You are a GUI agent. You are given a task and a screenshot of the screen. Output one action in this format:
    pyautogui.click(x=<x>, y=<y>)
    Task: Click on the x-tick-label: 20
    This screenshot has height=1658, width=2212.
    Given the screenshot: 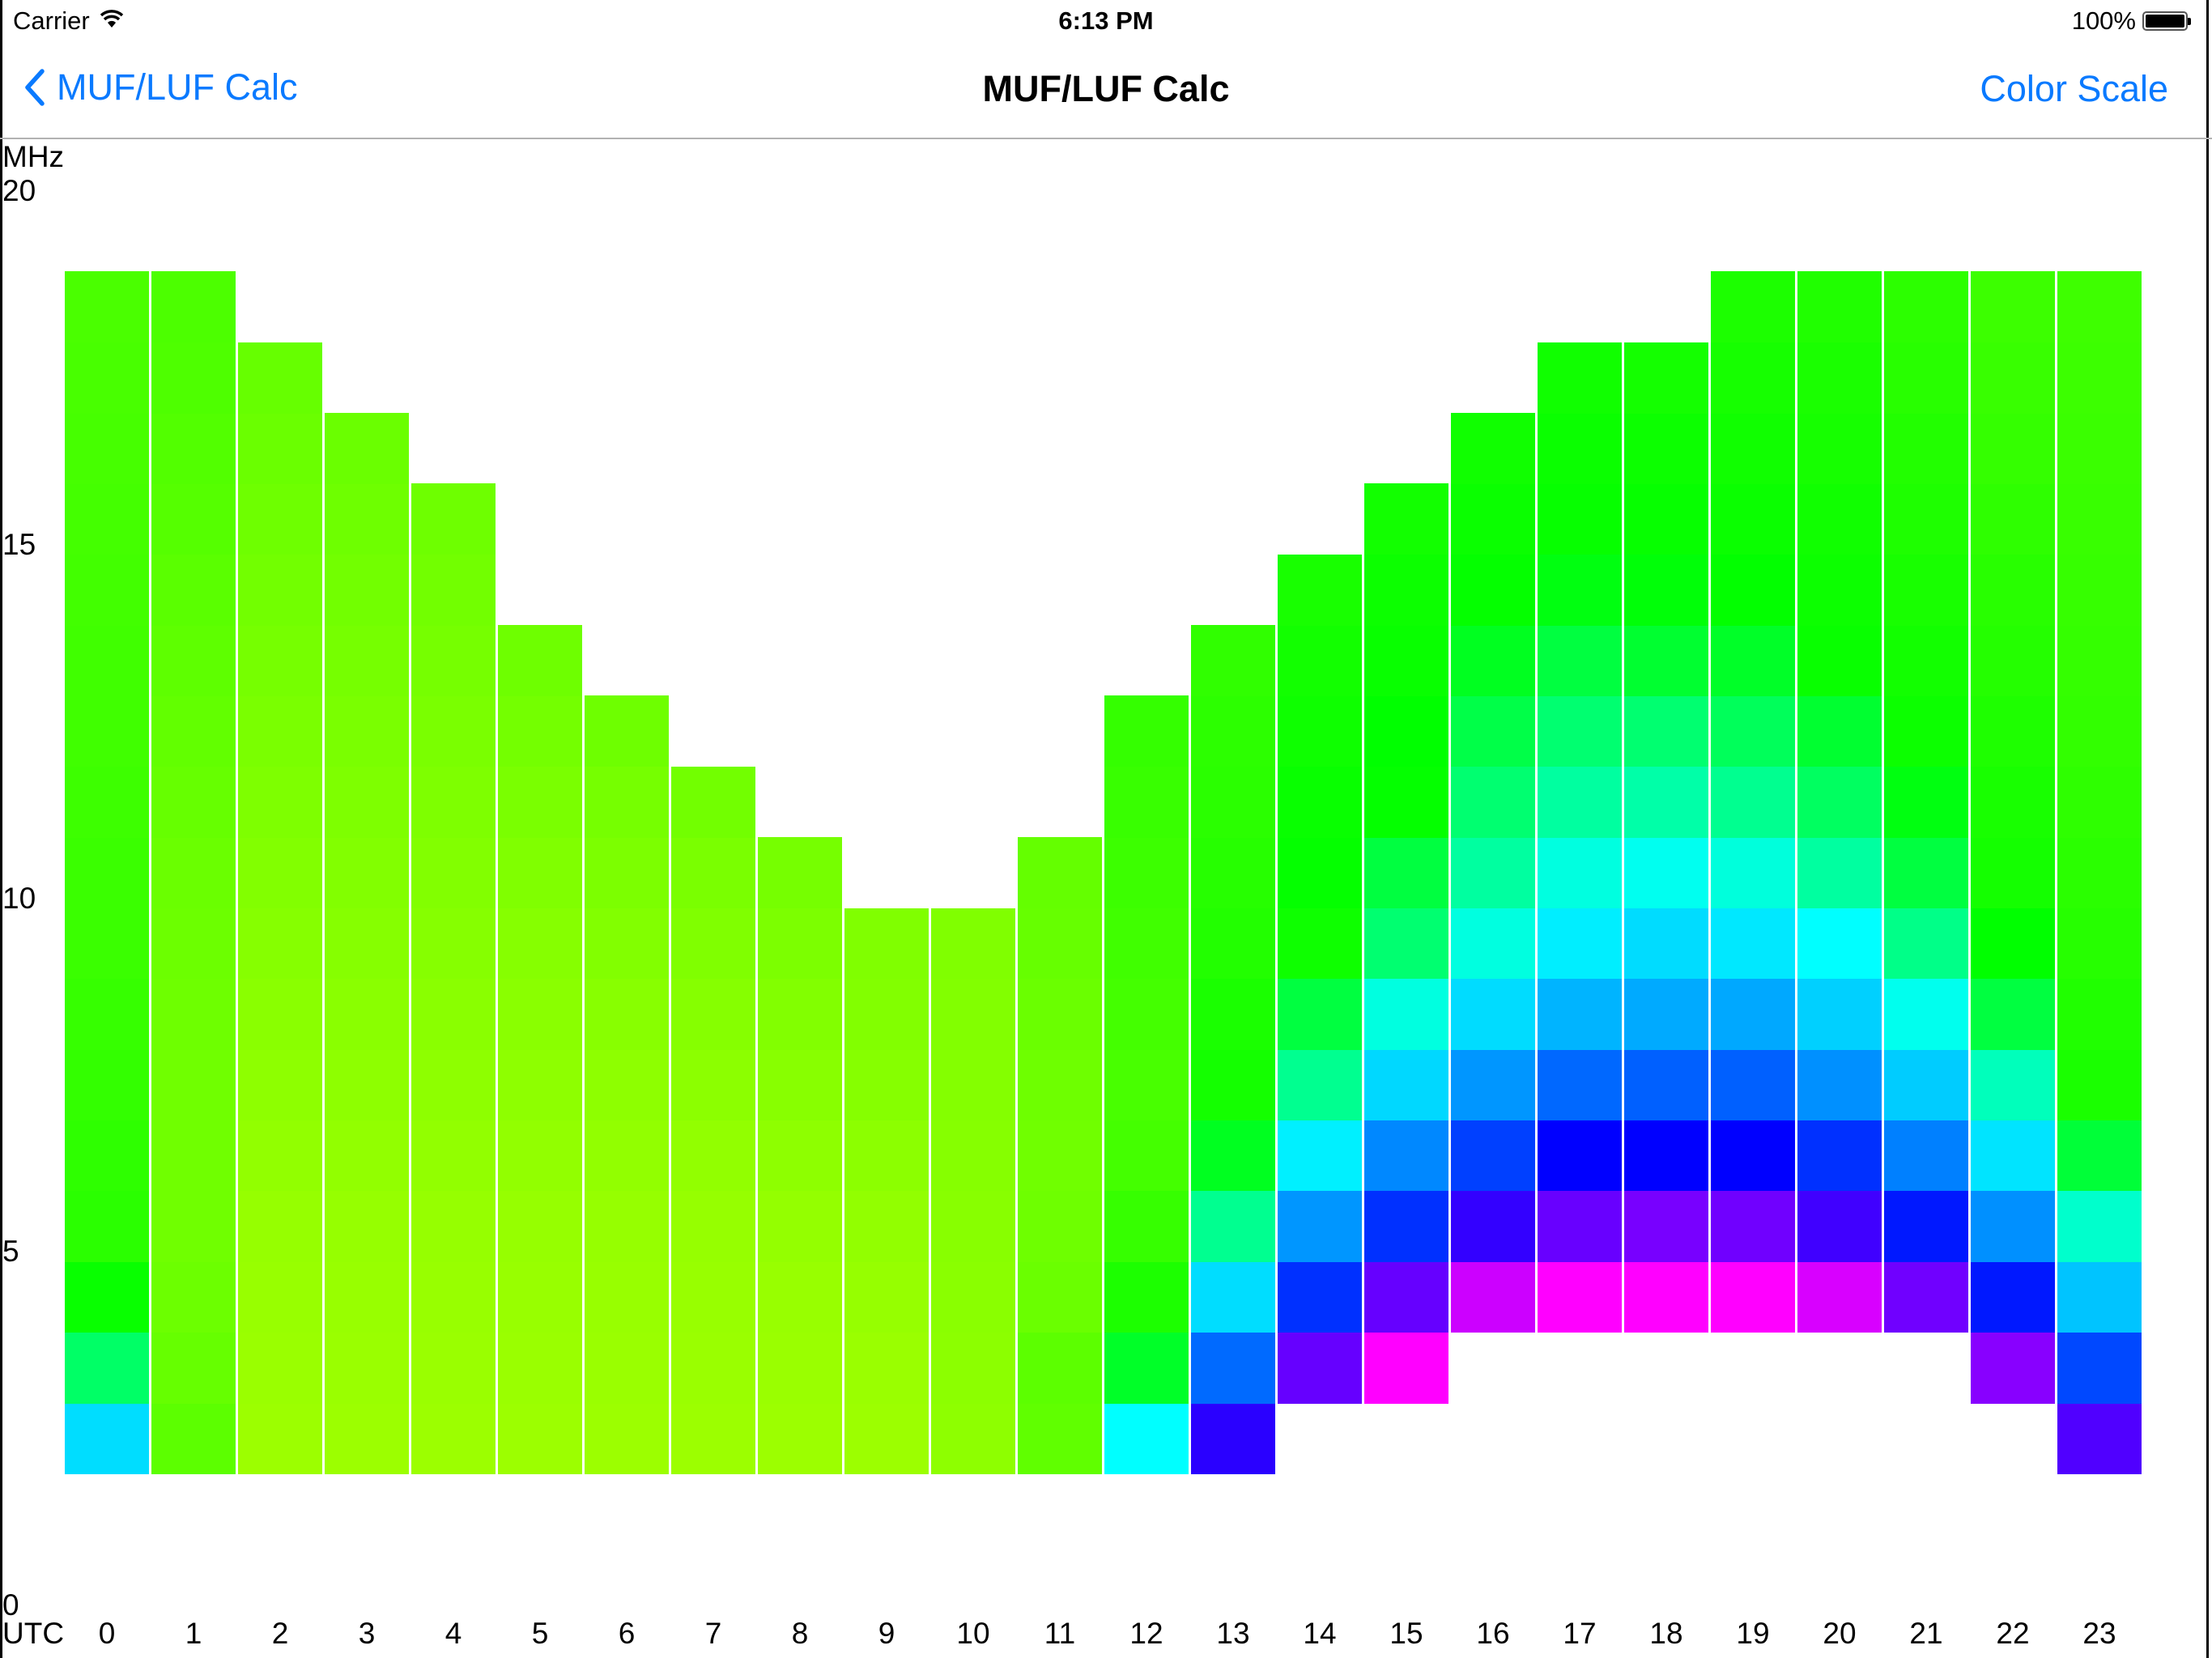 What is the action you would take?
    pyautogui.click(x=1840, y=1633)
    